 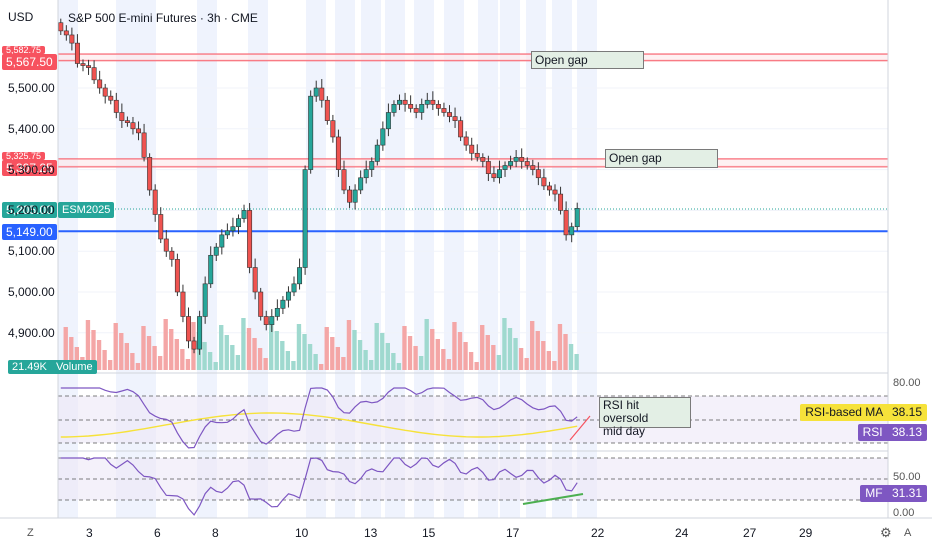 I want to click on rsi-oversold-note: RSI hit oversold mid day, so click(x=645, y=417).